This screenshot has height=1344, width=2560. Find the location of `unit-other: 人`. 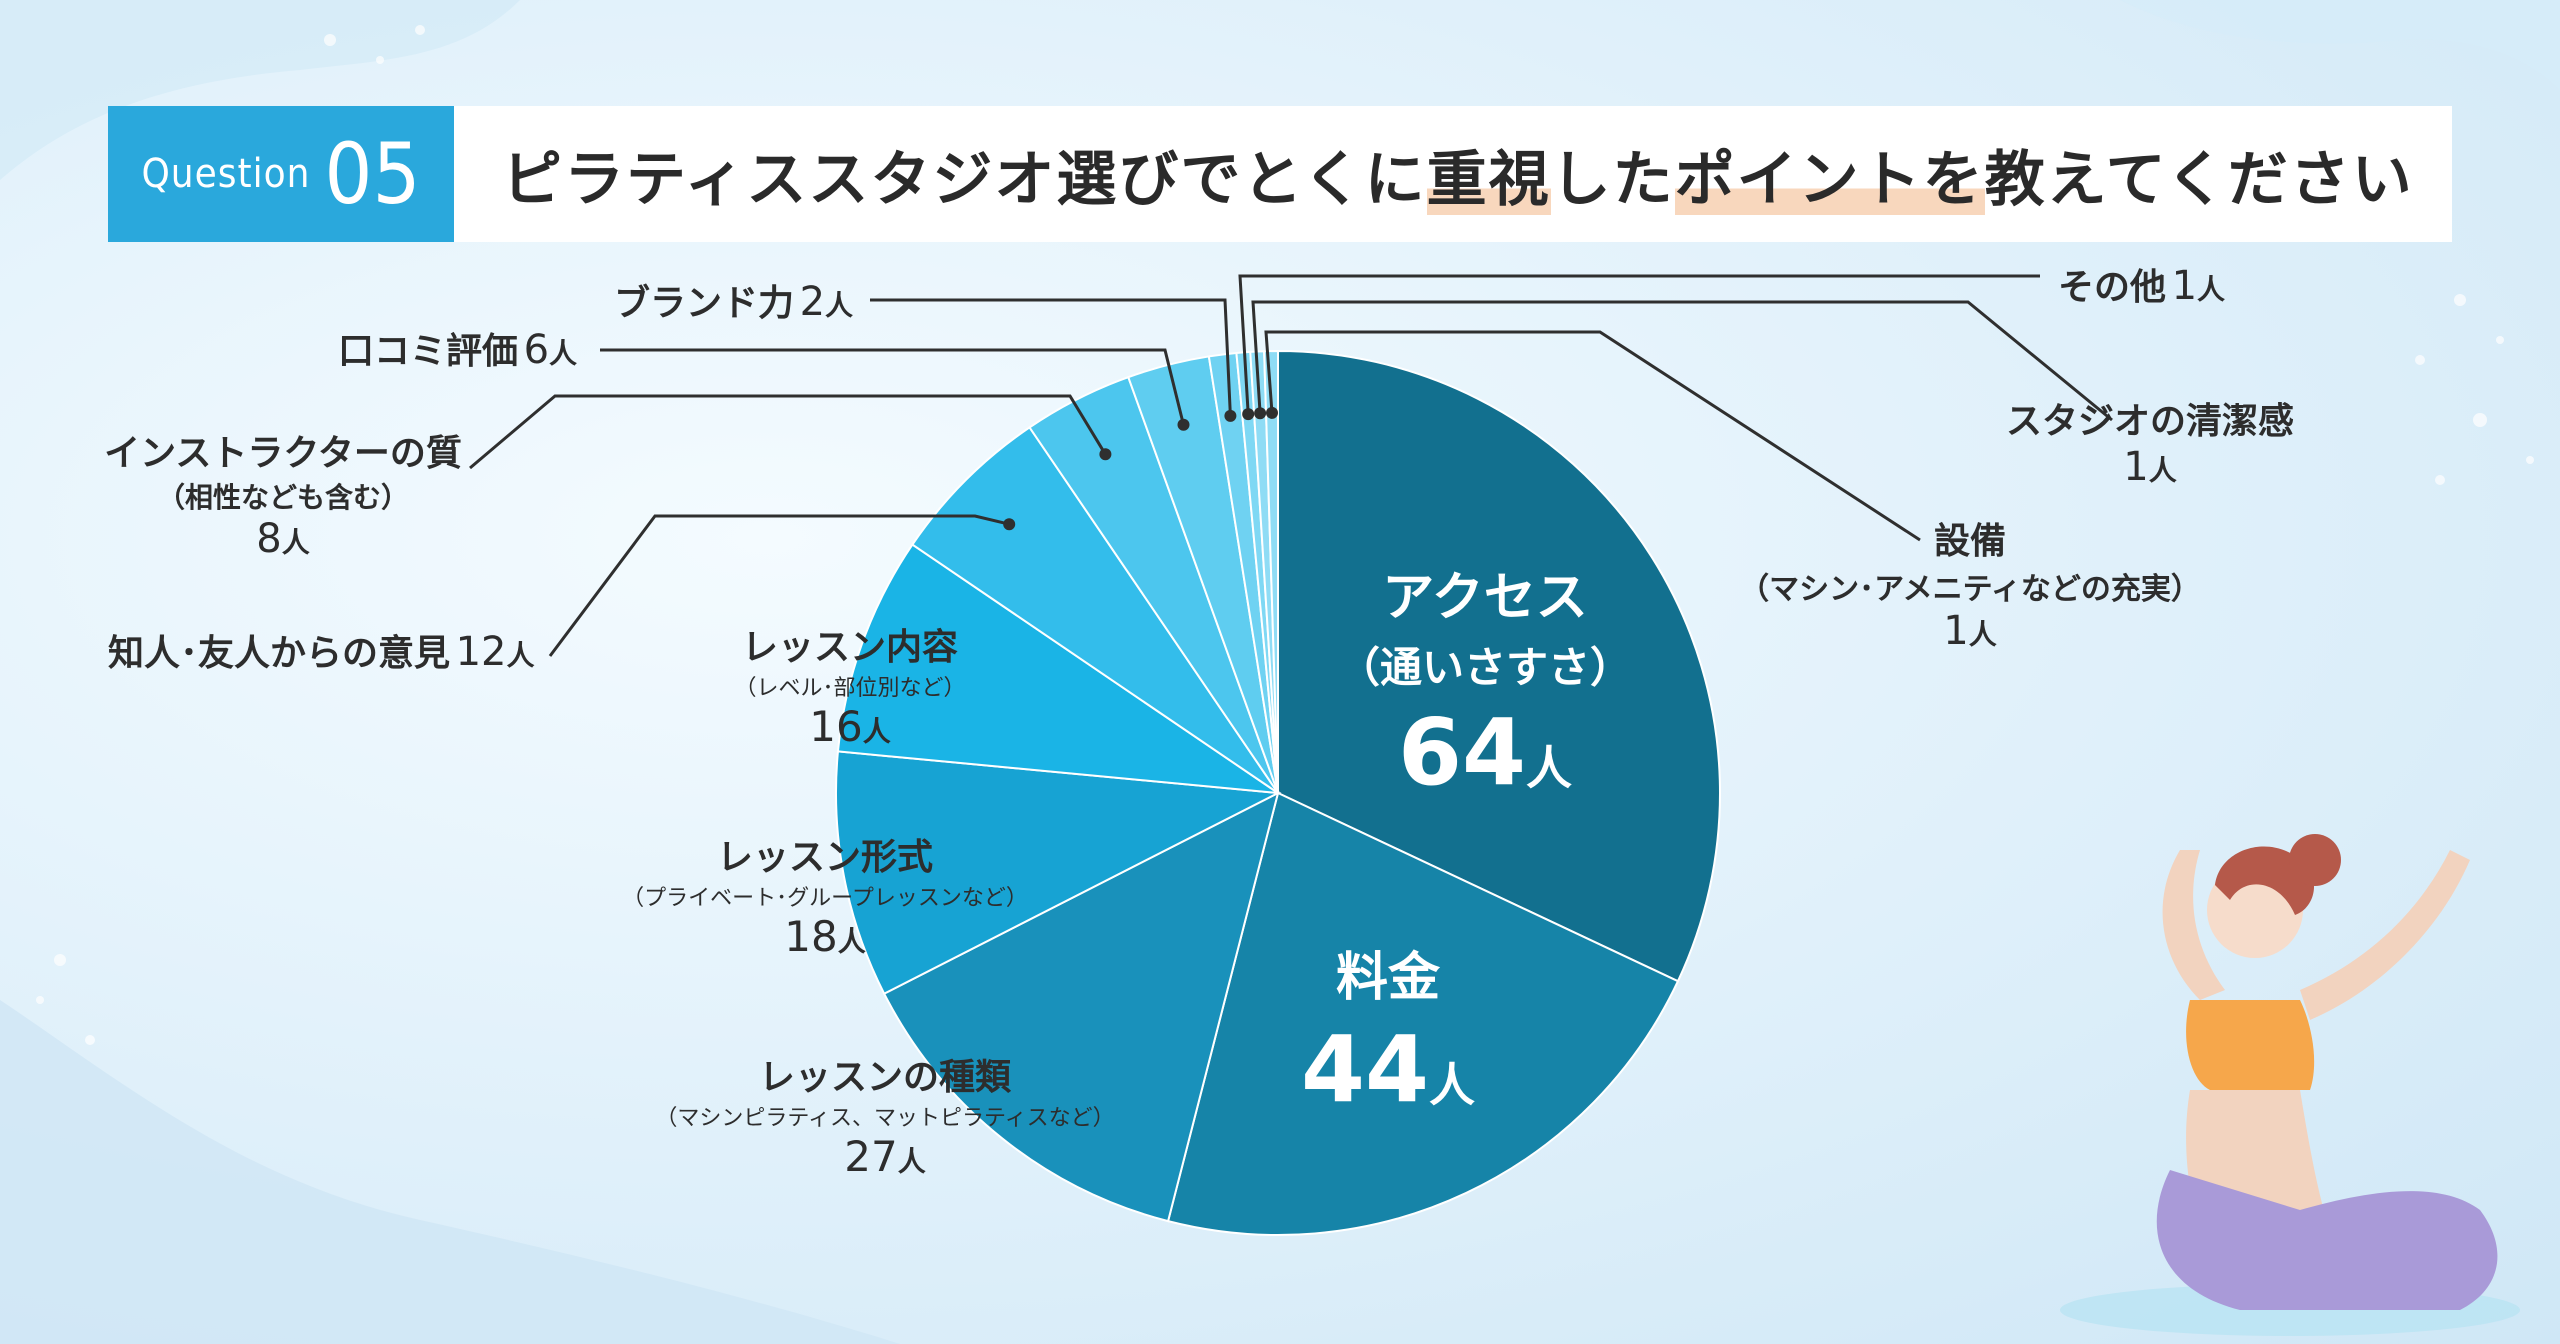

unit-other: 人 is located at coordinates (2211, 289).